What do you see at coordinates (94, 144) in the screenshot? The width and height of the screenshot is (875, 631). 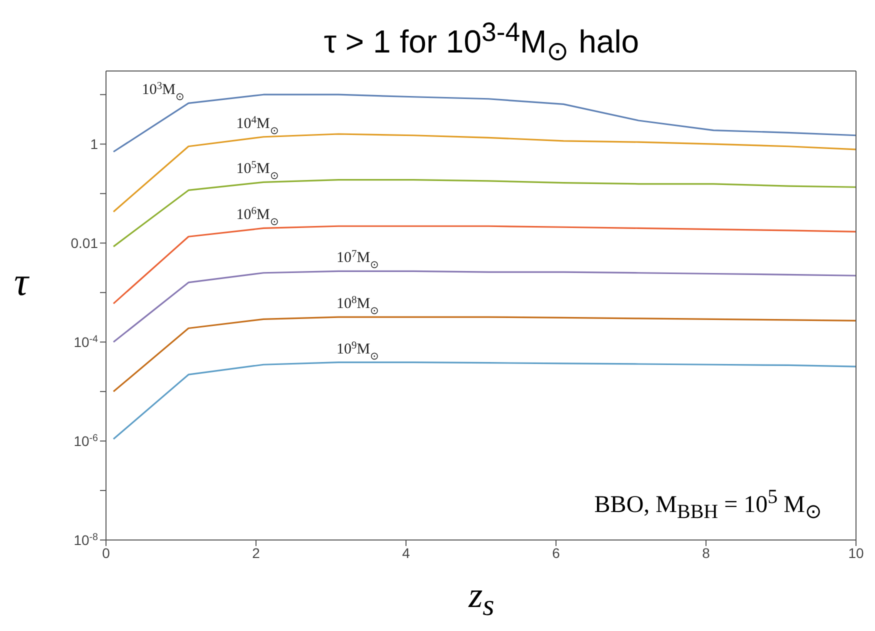 I see `y-tick-label: 1` at bounding box center [94, 144].